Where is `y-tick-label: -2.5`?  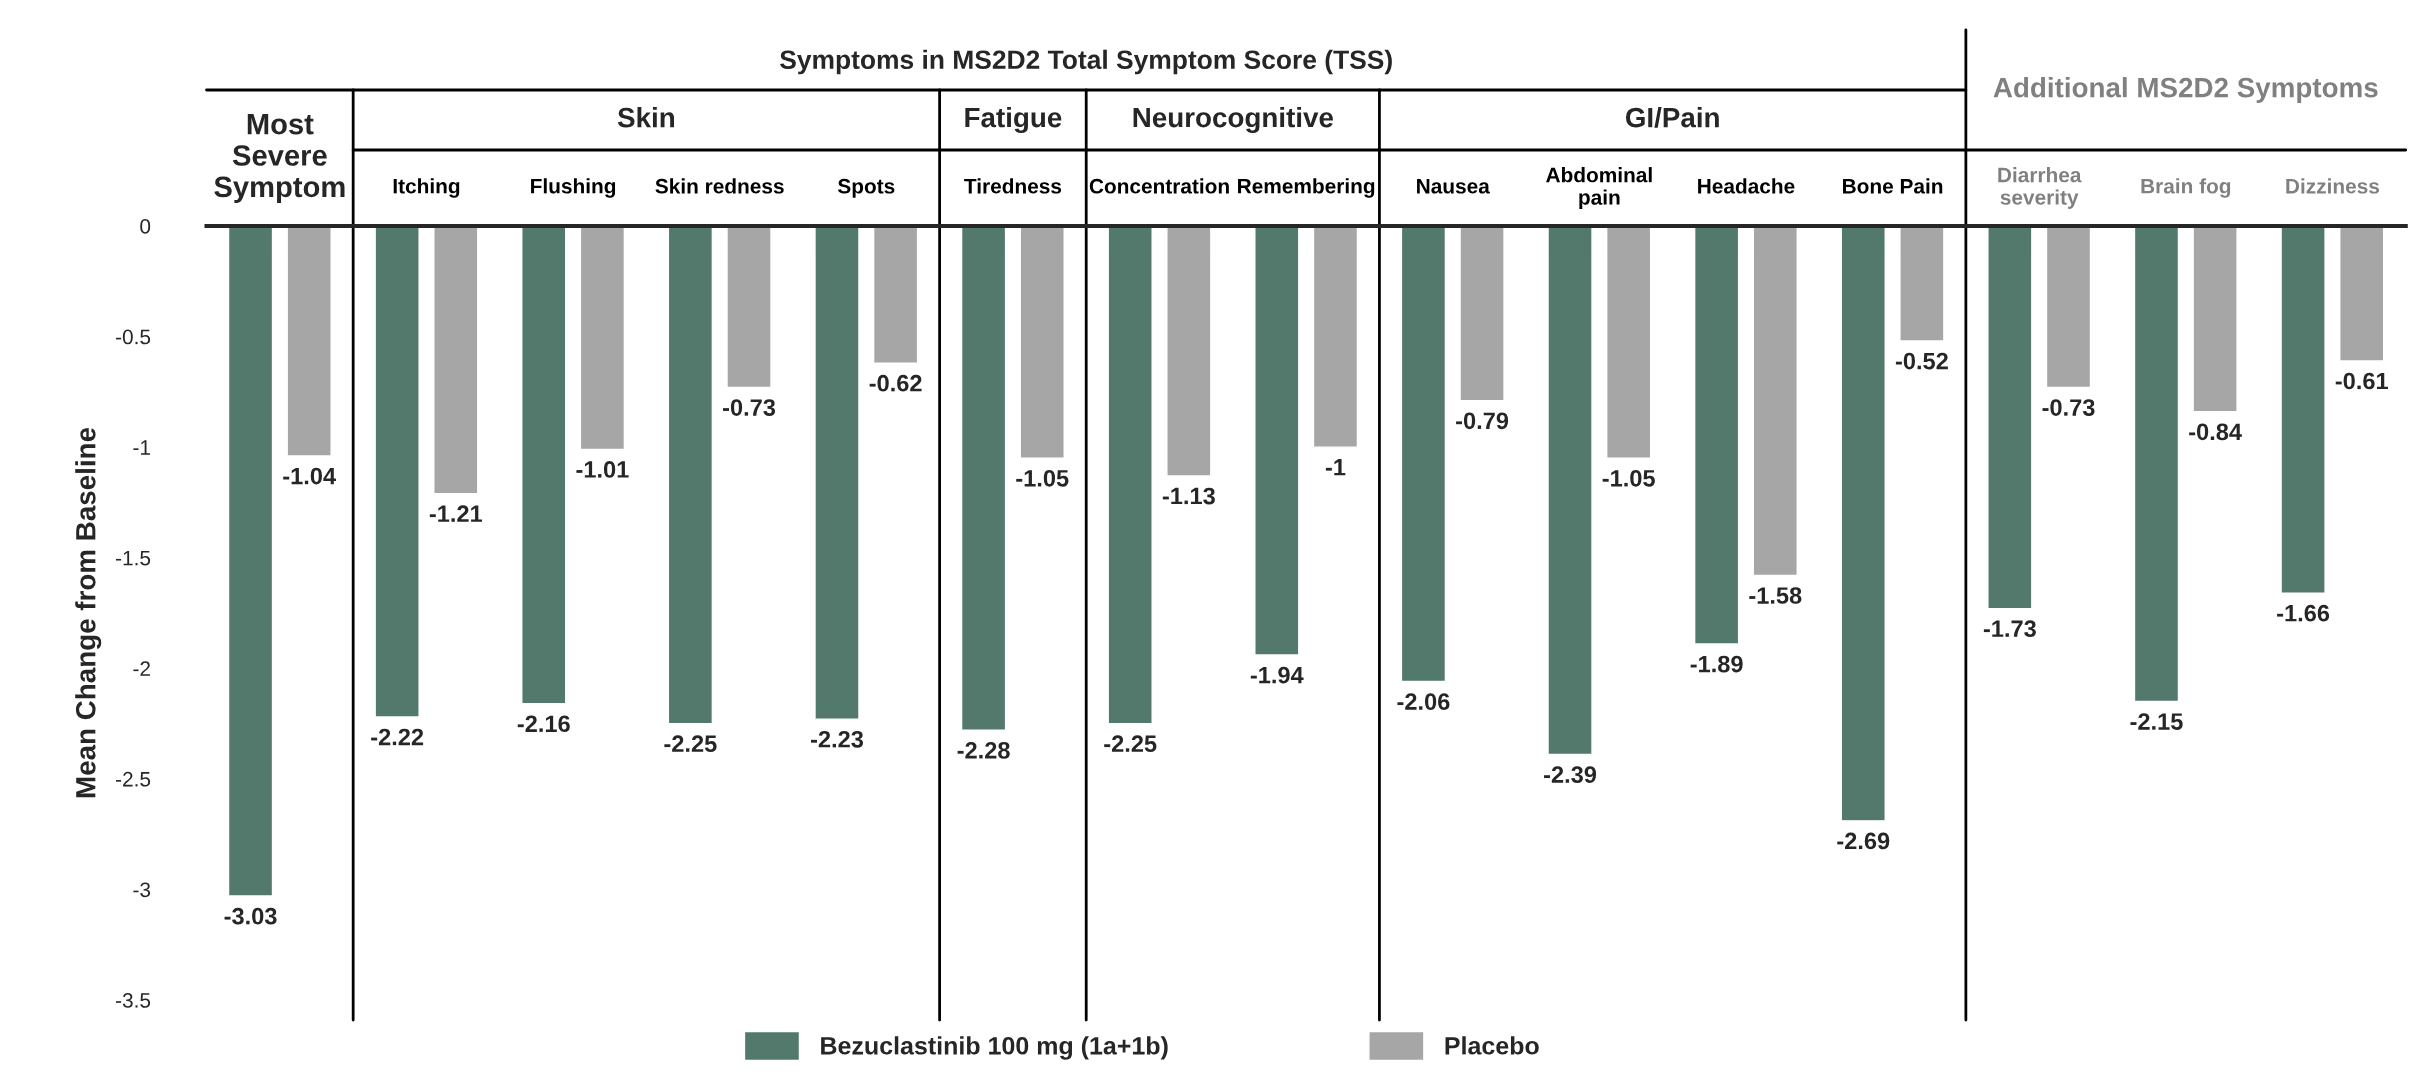 y-tick-label: -2.5 is located at coordinates (133, 779).